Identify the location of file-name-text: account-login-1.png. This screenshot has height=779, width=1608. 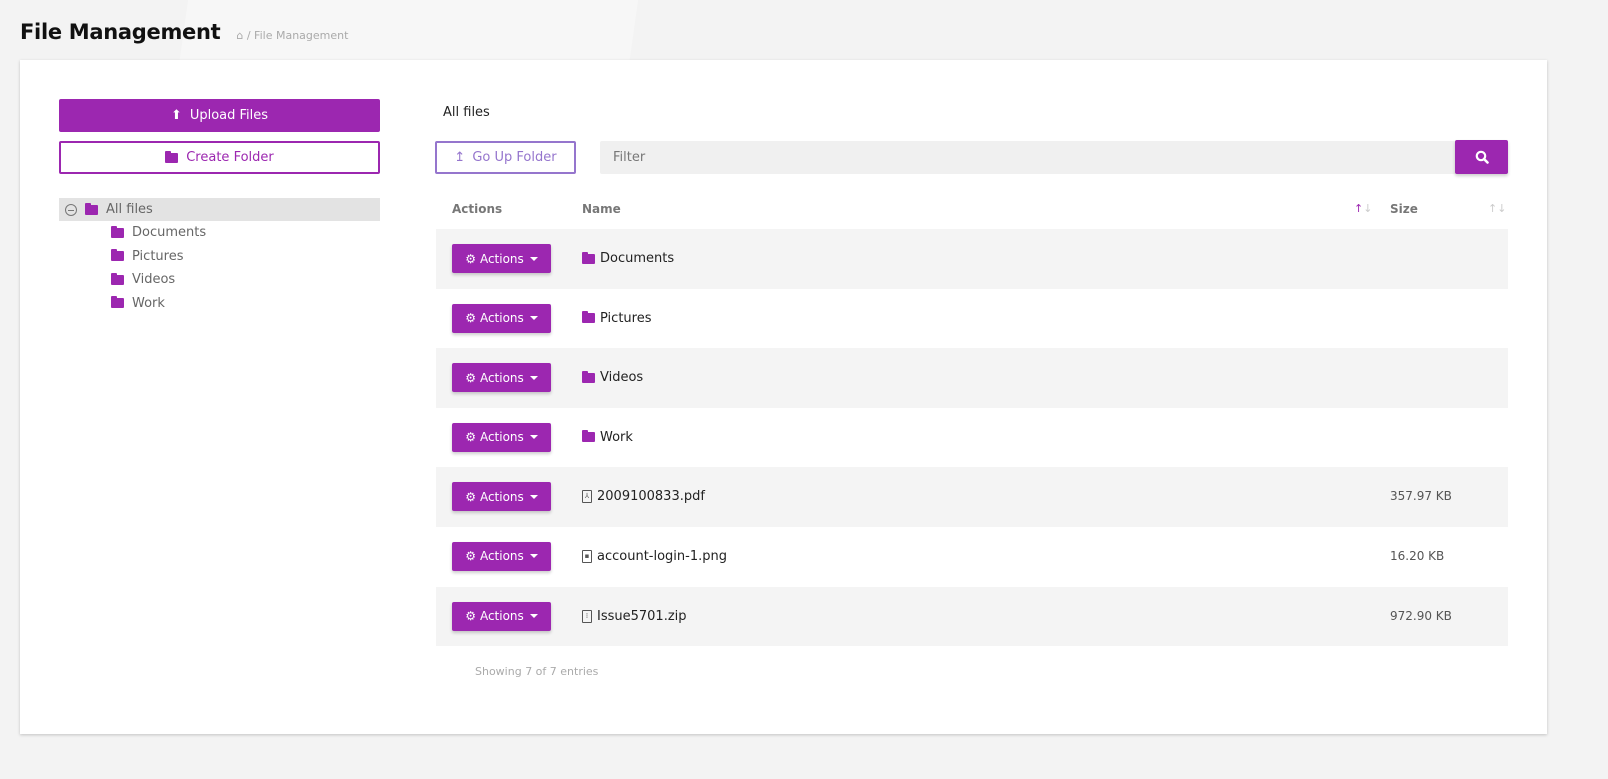
(662, 556).